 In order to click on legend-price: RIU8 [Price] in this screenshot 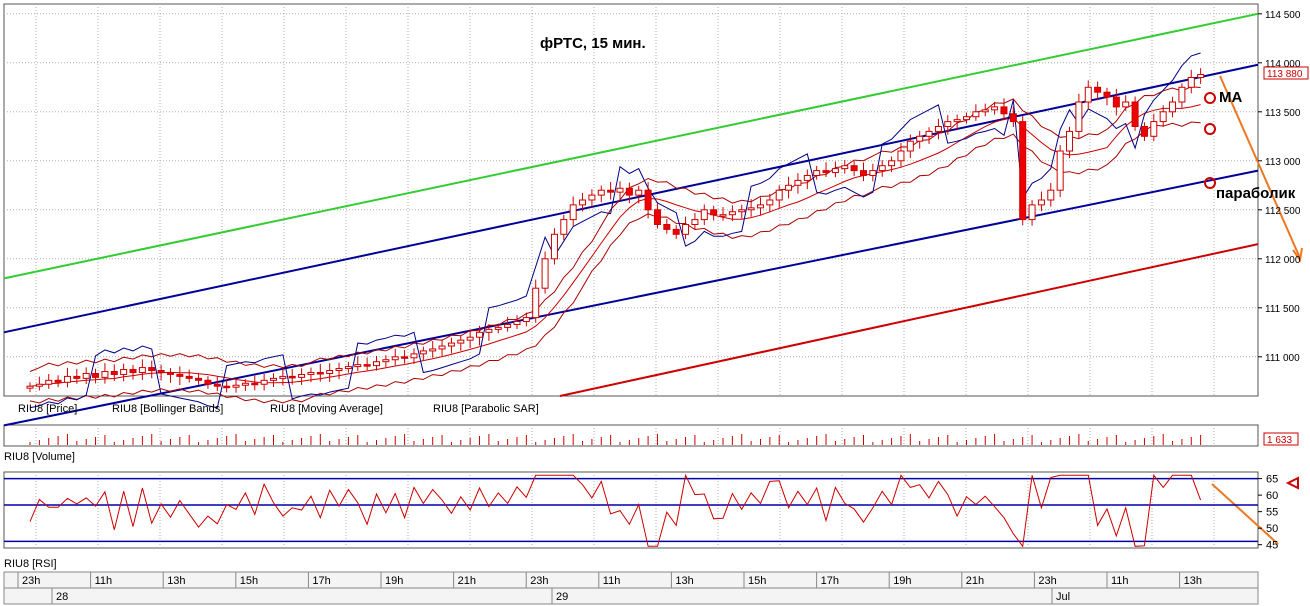, I will do `click(47, 409)`.